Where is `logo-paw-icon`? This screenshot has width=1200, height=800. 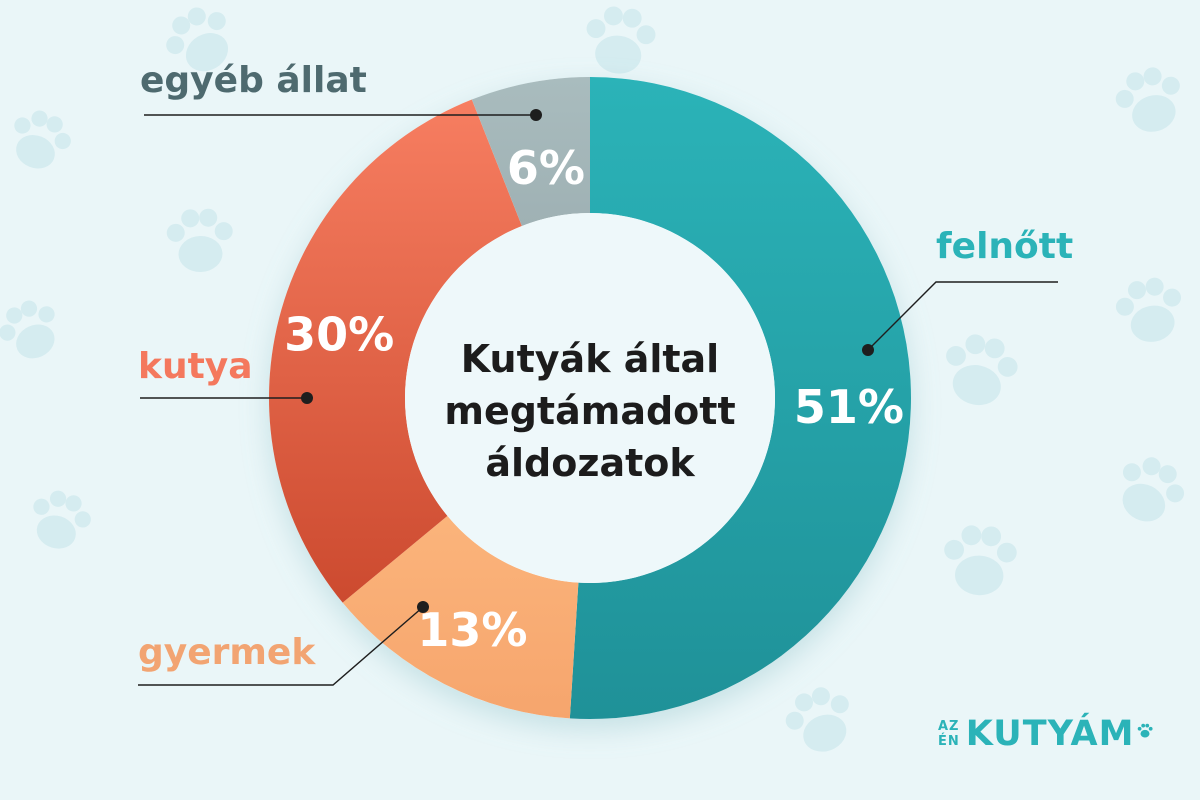
logo-paw-icon is located at coordinates (1146, 730).